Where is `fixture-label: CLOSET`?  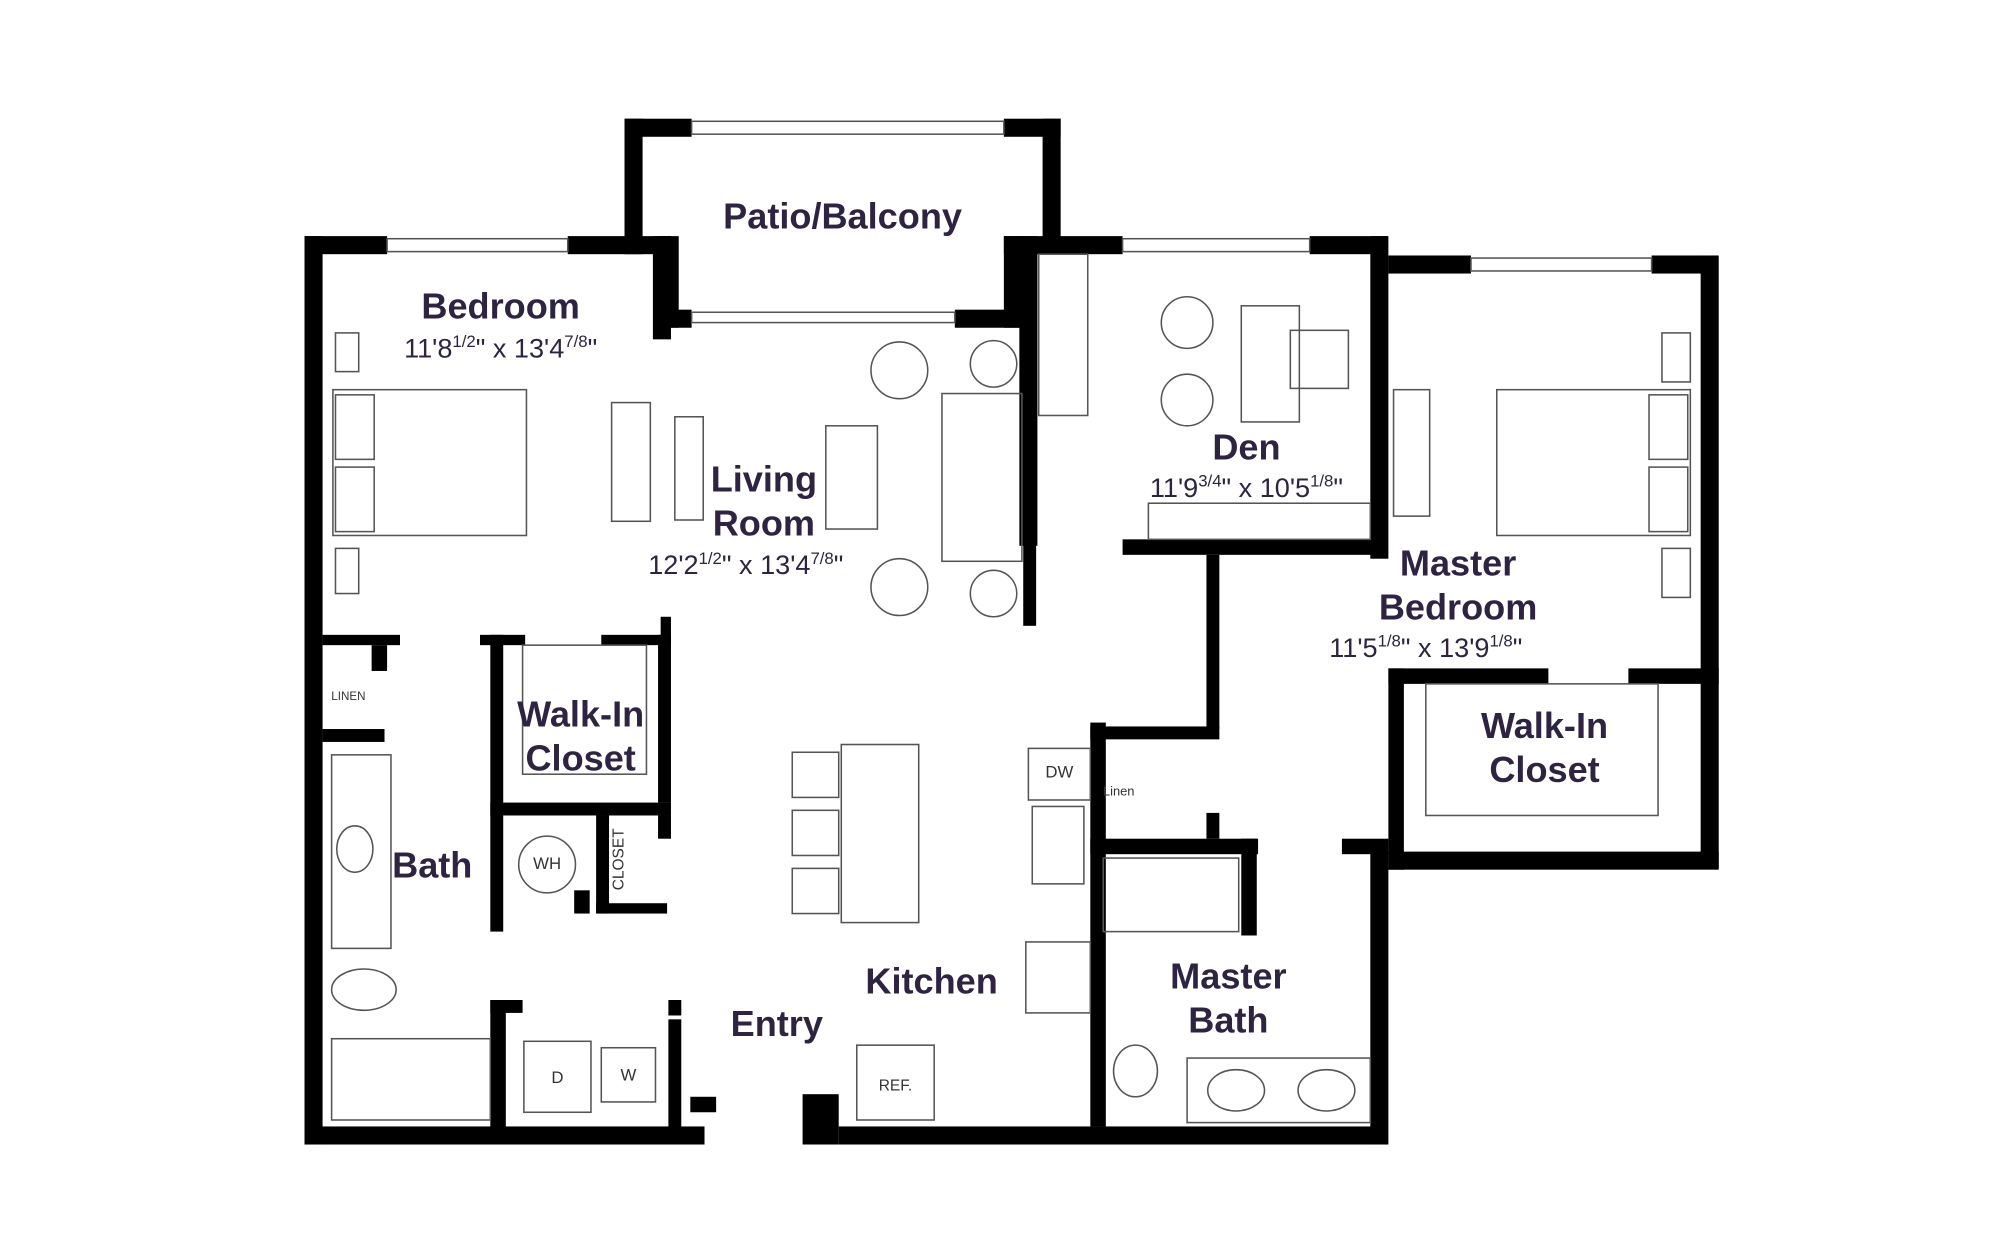
fixture-label: CLOSET is located at coordinates (618, 859).